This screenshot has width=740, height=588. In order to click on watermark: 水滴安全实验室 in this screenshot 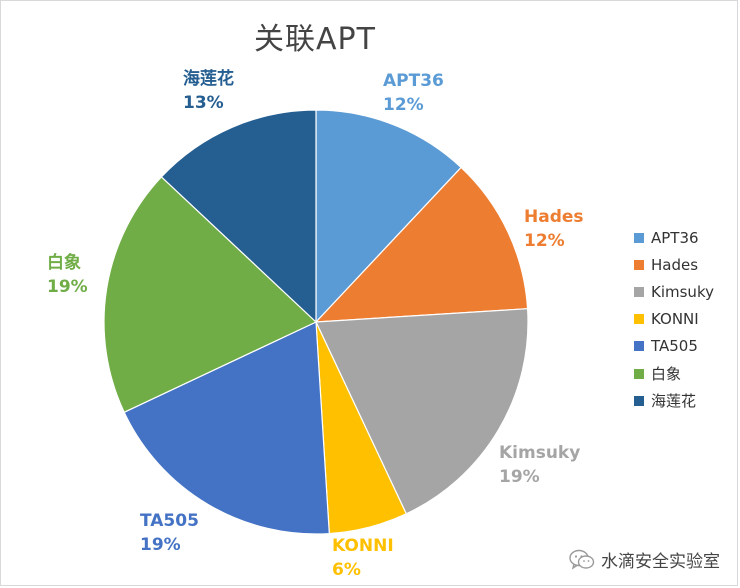, I will do `click(644, 559)`.